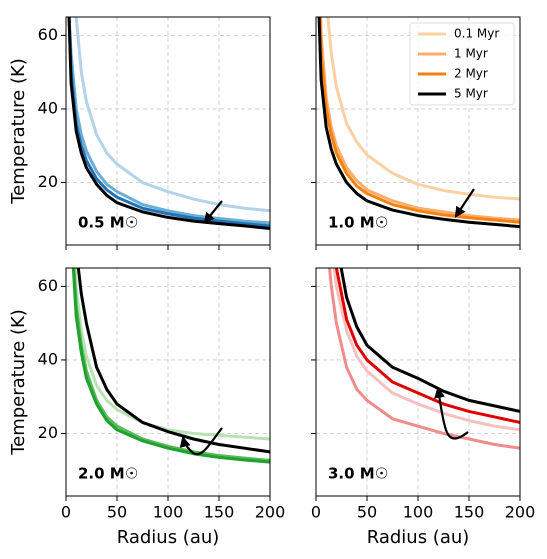  Describe the element at coordinates (476, 34) in the screenshot. I see `legend-label: 0.1 Myr` at that location.